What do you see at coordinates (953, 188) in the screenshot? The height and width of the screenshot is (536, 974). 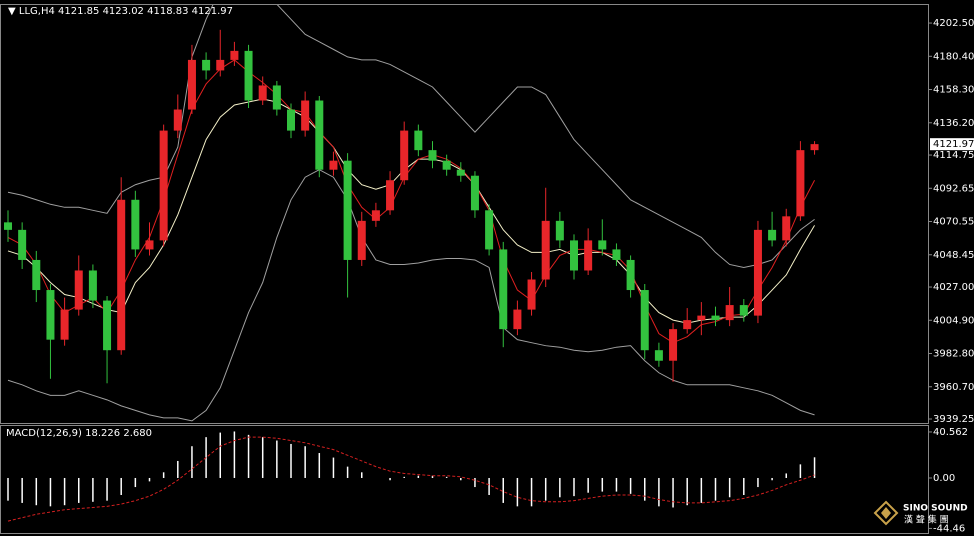 I see `y-tick-label: 4092.65` at bounding box center [953, 188].